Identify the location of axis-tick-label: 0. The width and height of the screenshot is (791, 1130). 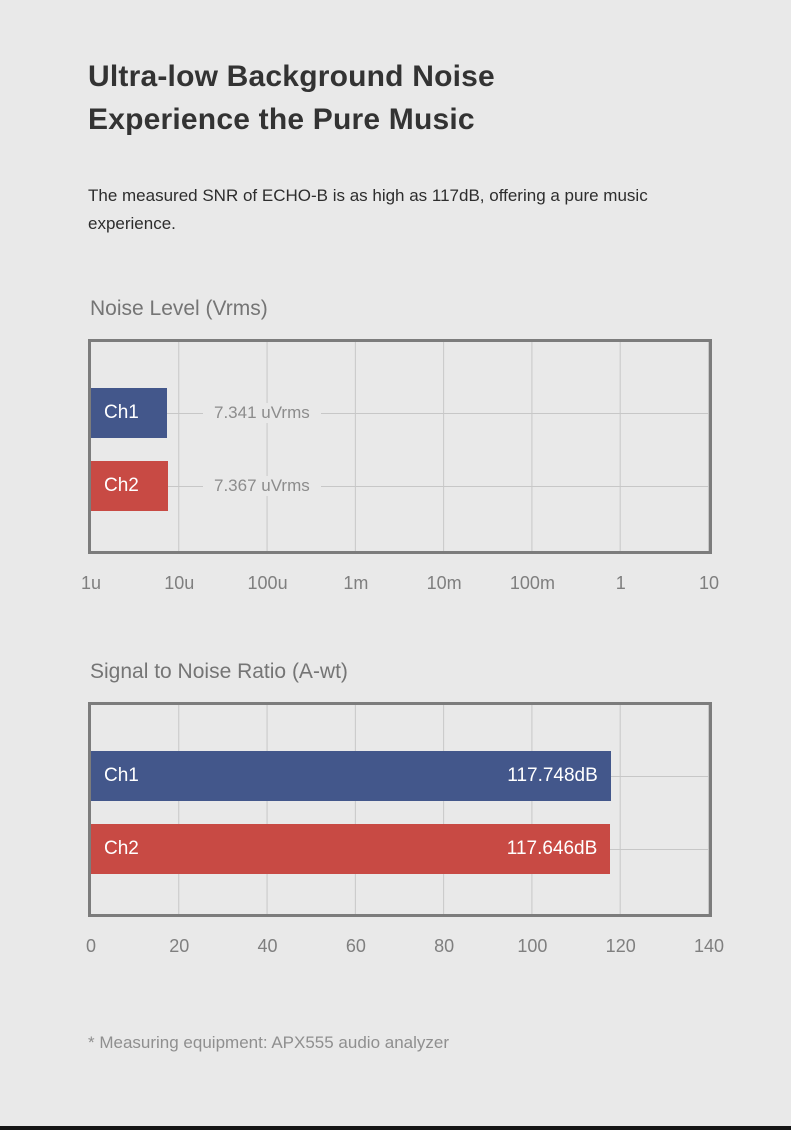
(91, 946).